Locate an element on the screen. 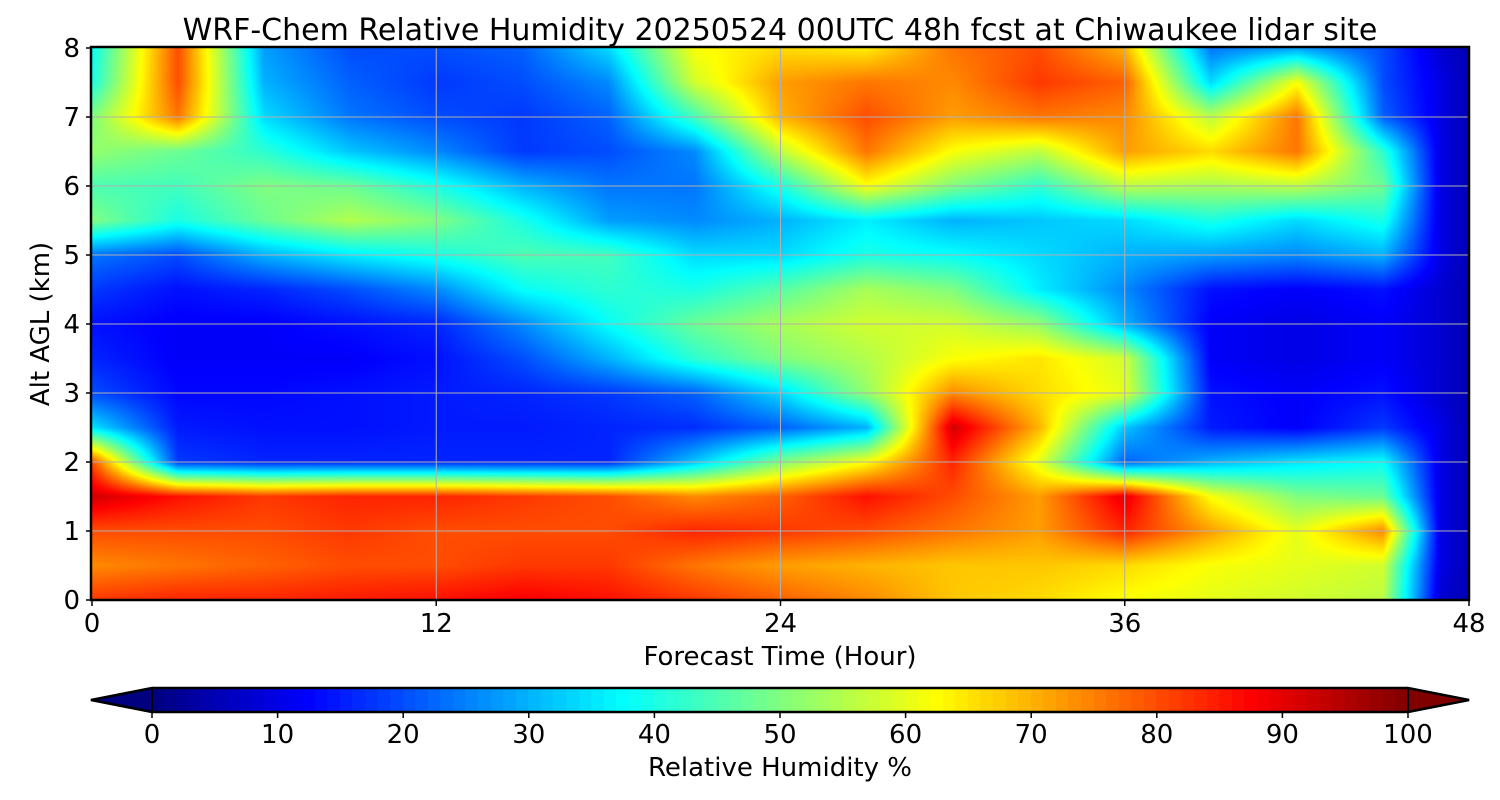 The width and height of the screenshot is (1500, 800). y-axis-ticks: 0 1 2 3 4 5 6 7 8 is located at coordinates (77, 325).